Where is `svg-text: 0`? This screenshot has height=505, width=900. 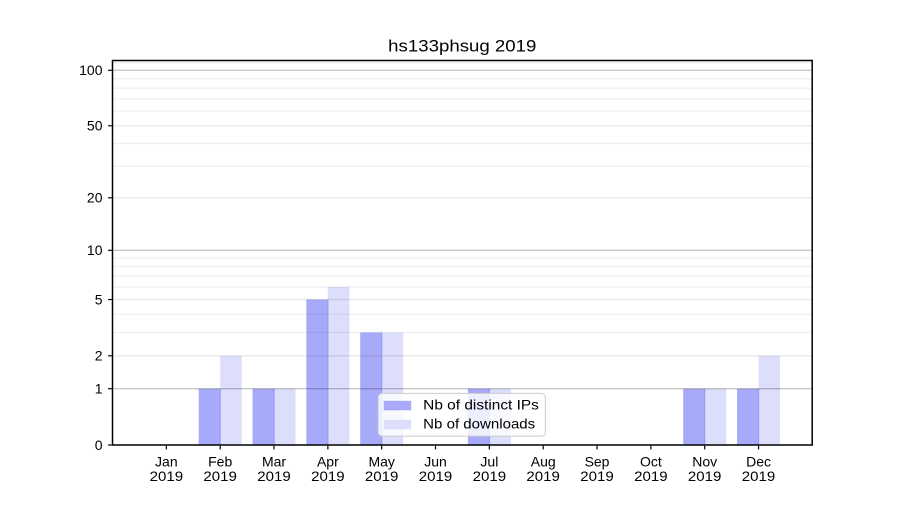
svg-text: 0 is located at coordinates (99, 445).